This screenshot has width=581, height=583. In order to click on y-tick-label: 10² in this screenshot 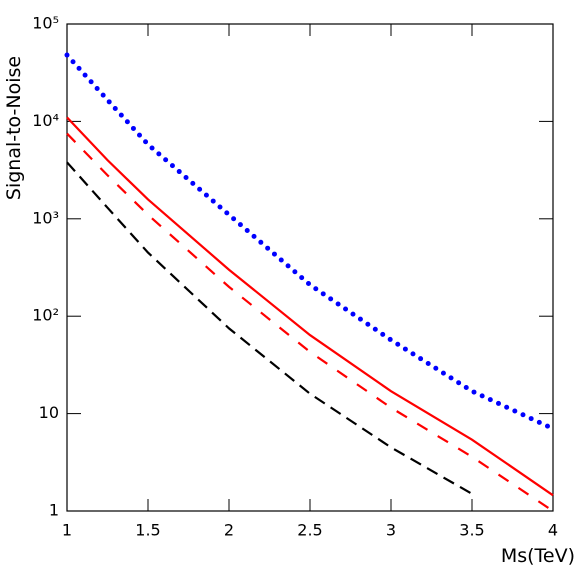, I will do `click(45, 315)`.